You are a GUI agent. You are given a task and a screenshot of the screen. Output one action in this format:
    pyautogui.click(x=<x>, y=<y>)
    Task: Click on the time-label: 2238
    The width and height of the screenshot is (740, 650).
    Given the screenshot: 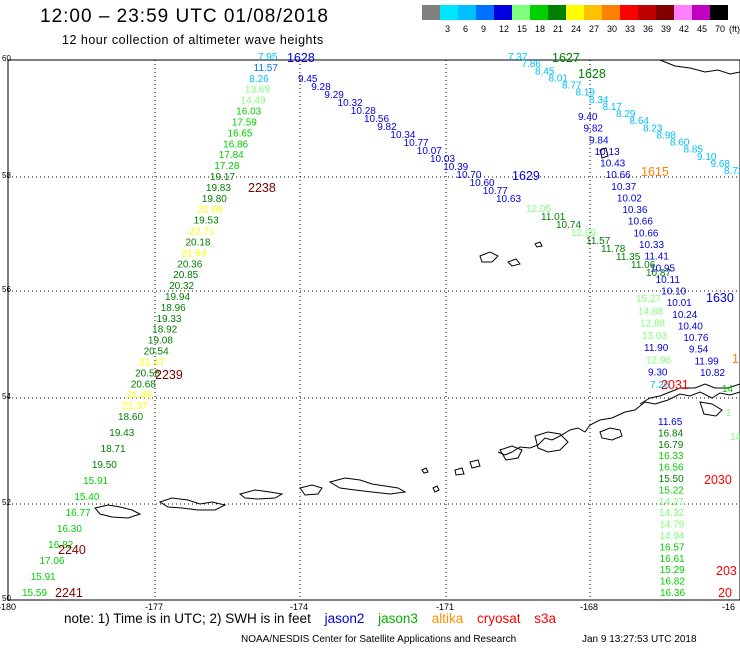 What is the action you would take?
    pyautogui.click(x=262, y=188)
    